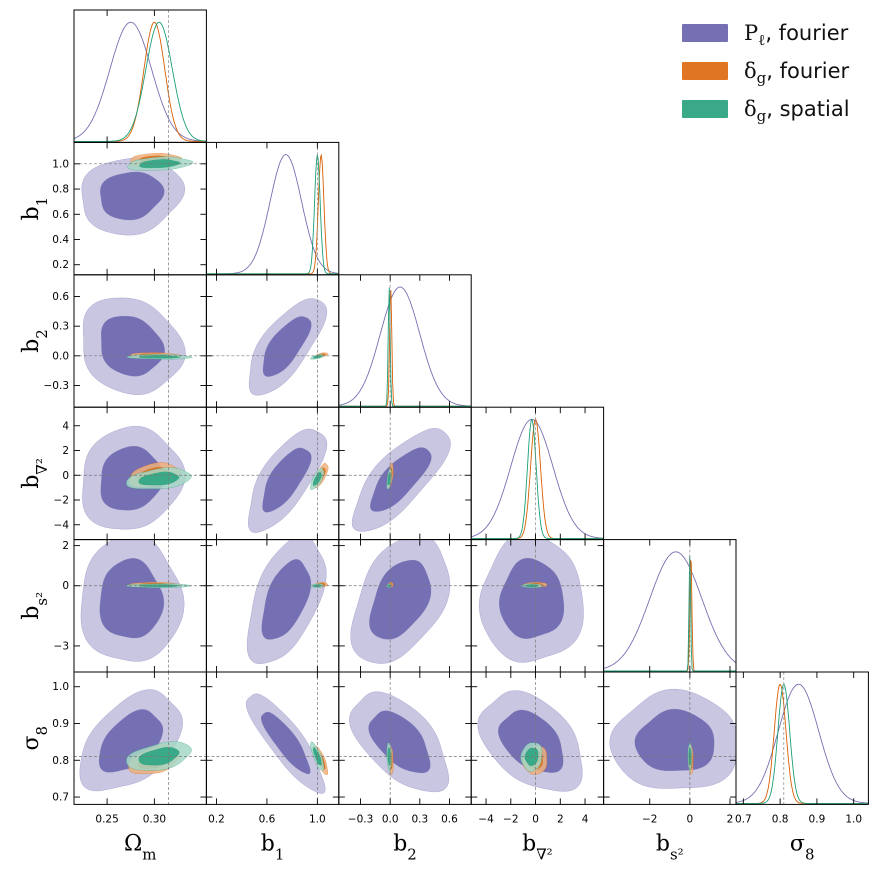  Describe the element at coordinates (272, 738) in the screenshot. I see `panel-b1-s8` at that location.